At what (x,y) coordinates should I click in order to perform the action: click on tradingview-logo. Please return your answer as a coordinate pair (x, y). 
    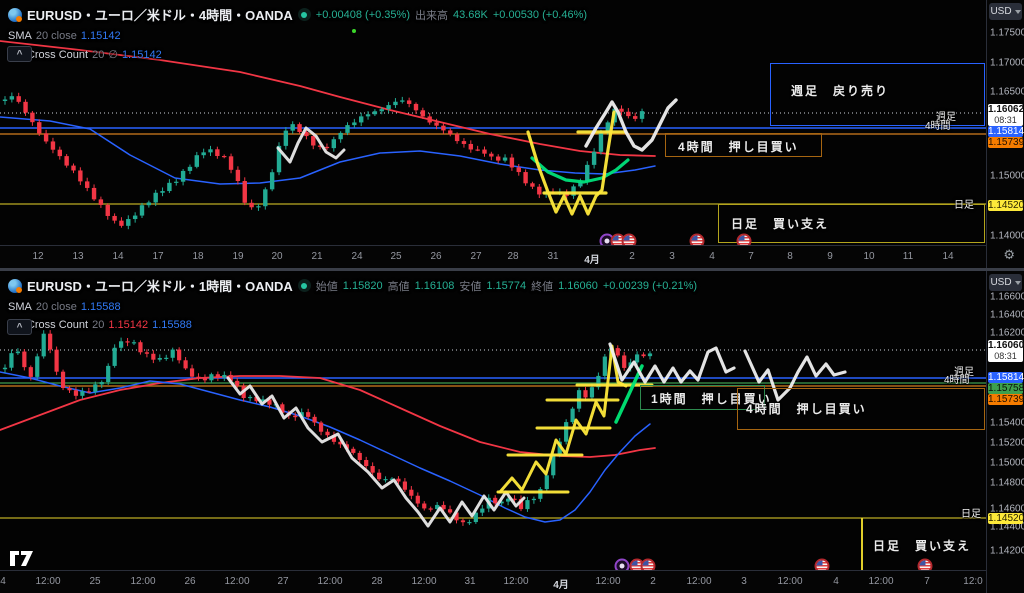
    Looking at the image, I should click on (22, 558).